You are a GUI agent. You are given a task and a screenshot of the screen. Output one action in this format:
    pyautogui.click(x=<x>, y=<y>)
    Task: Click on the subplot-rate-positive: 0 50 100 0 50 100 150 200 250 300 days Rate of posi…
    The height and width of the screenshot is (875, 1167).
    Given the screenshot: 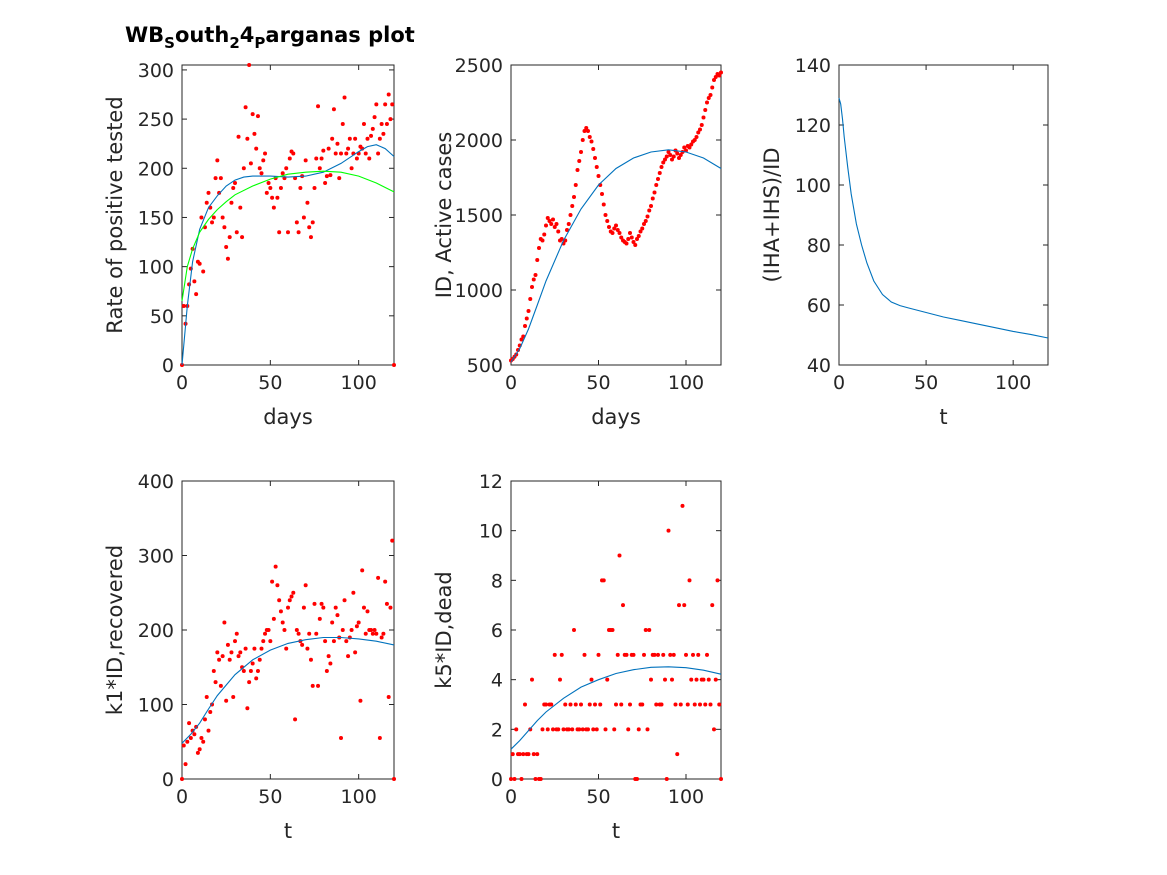 What is the action you would take?
    pyautogui.click(x=249, y=244)
    